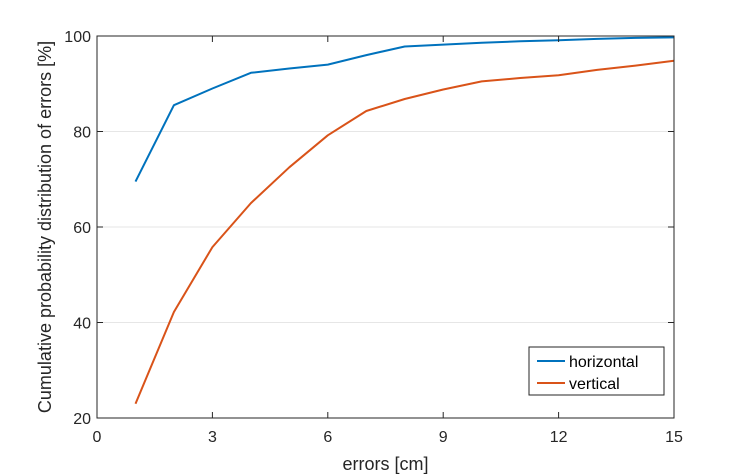 This screenshot has height=474, width=745. I want to click on legend: horizontal vertical, so click(596, 371).